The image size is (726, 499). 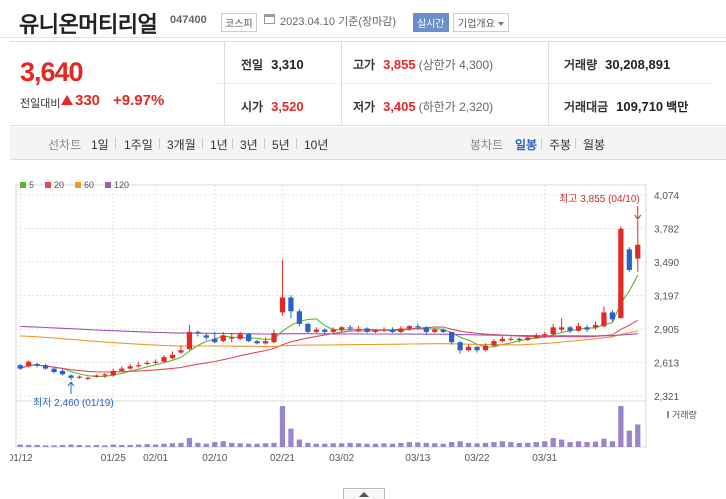 What do you see at coordinates (638, 64) in the screenshot?
I see `volume-value: 30,208,891` at bounding box center [638, 64].